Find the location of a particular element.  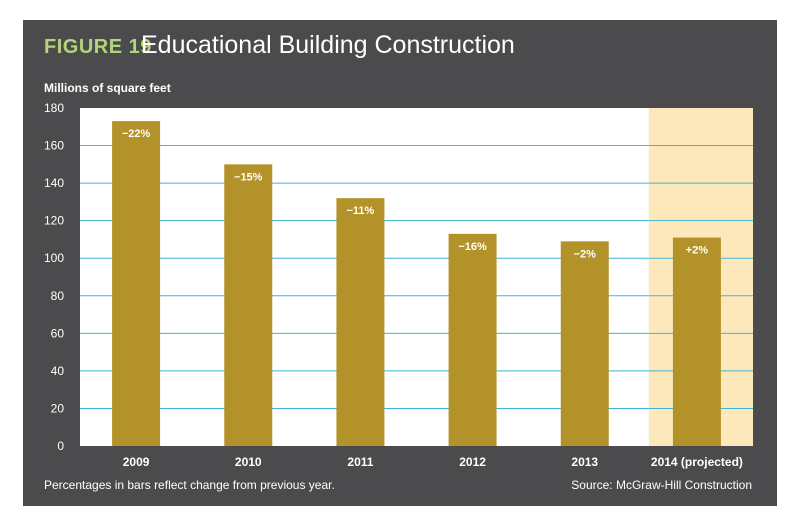

y-tick-label: 80 is located at coordinates (58, 296).